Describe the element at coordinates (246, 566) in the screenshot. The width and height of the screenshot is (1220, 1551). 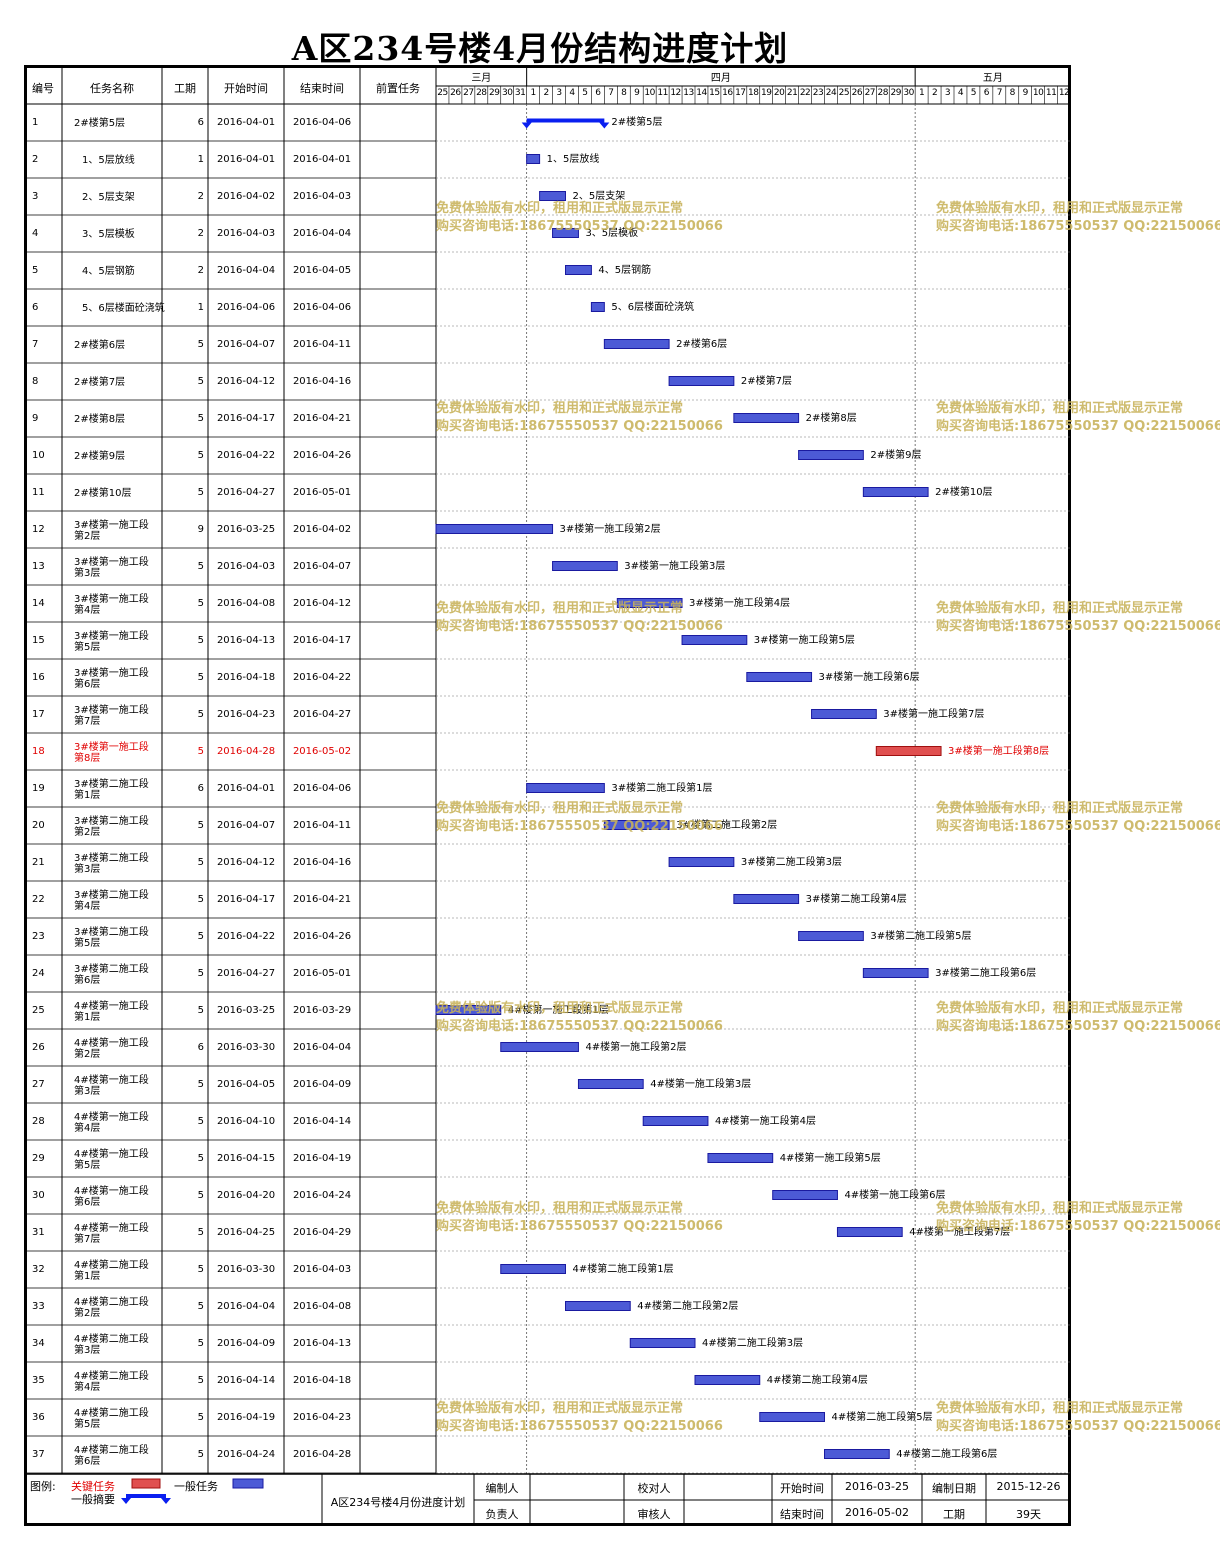
I see `task-start: 2016-04-03` at that location.